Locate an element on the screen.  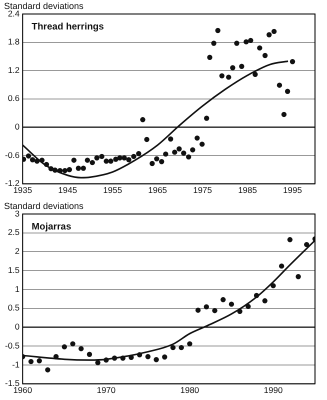
x-tick-label: 1995 is located at coordinates (292, 190).